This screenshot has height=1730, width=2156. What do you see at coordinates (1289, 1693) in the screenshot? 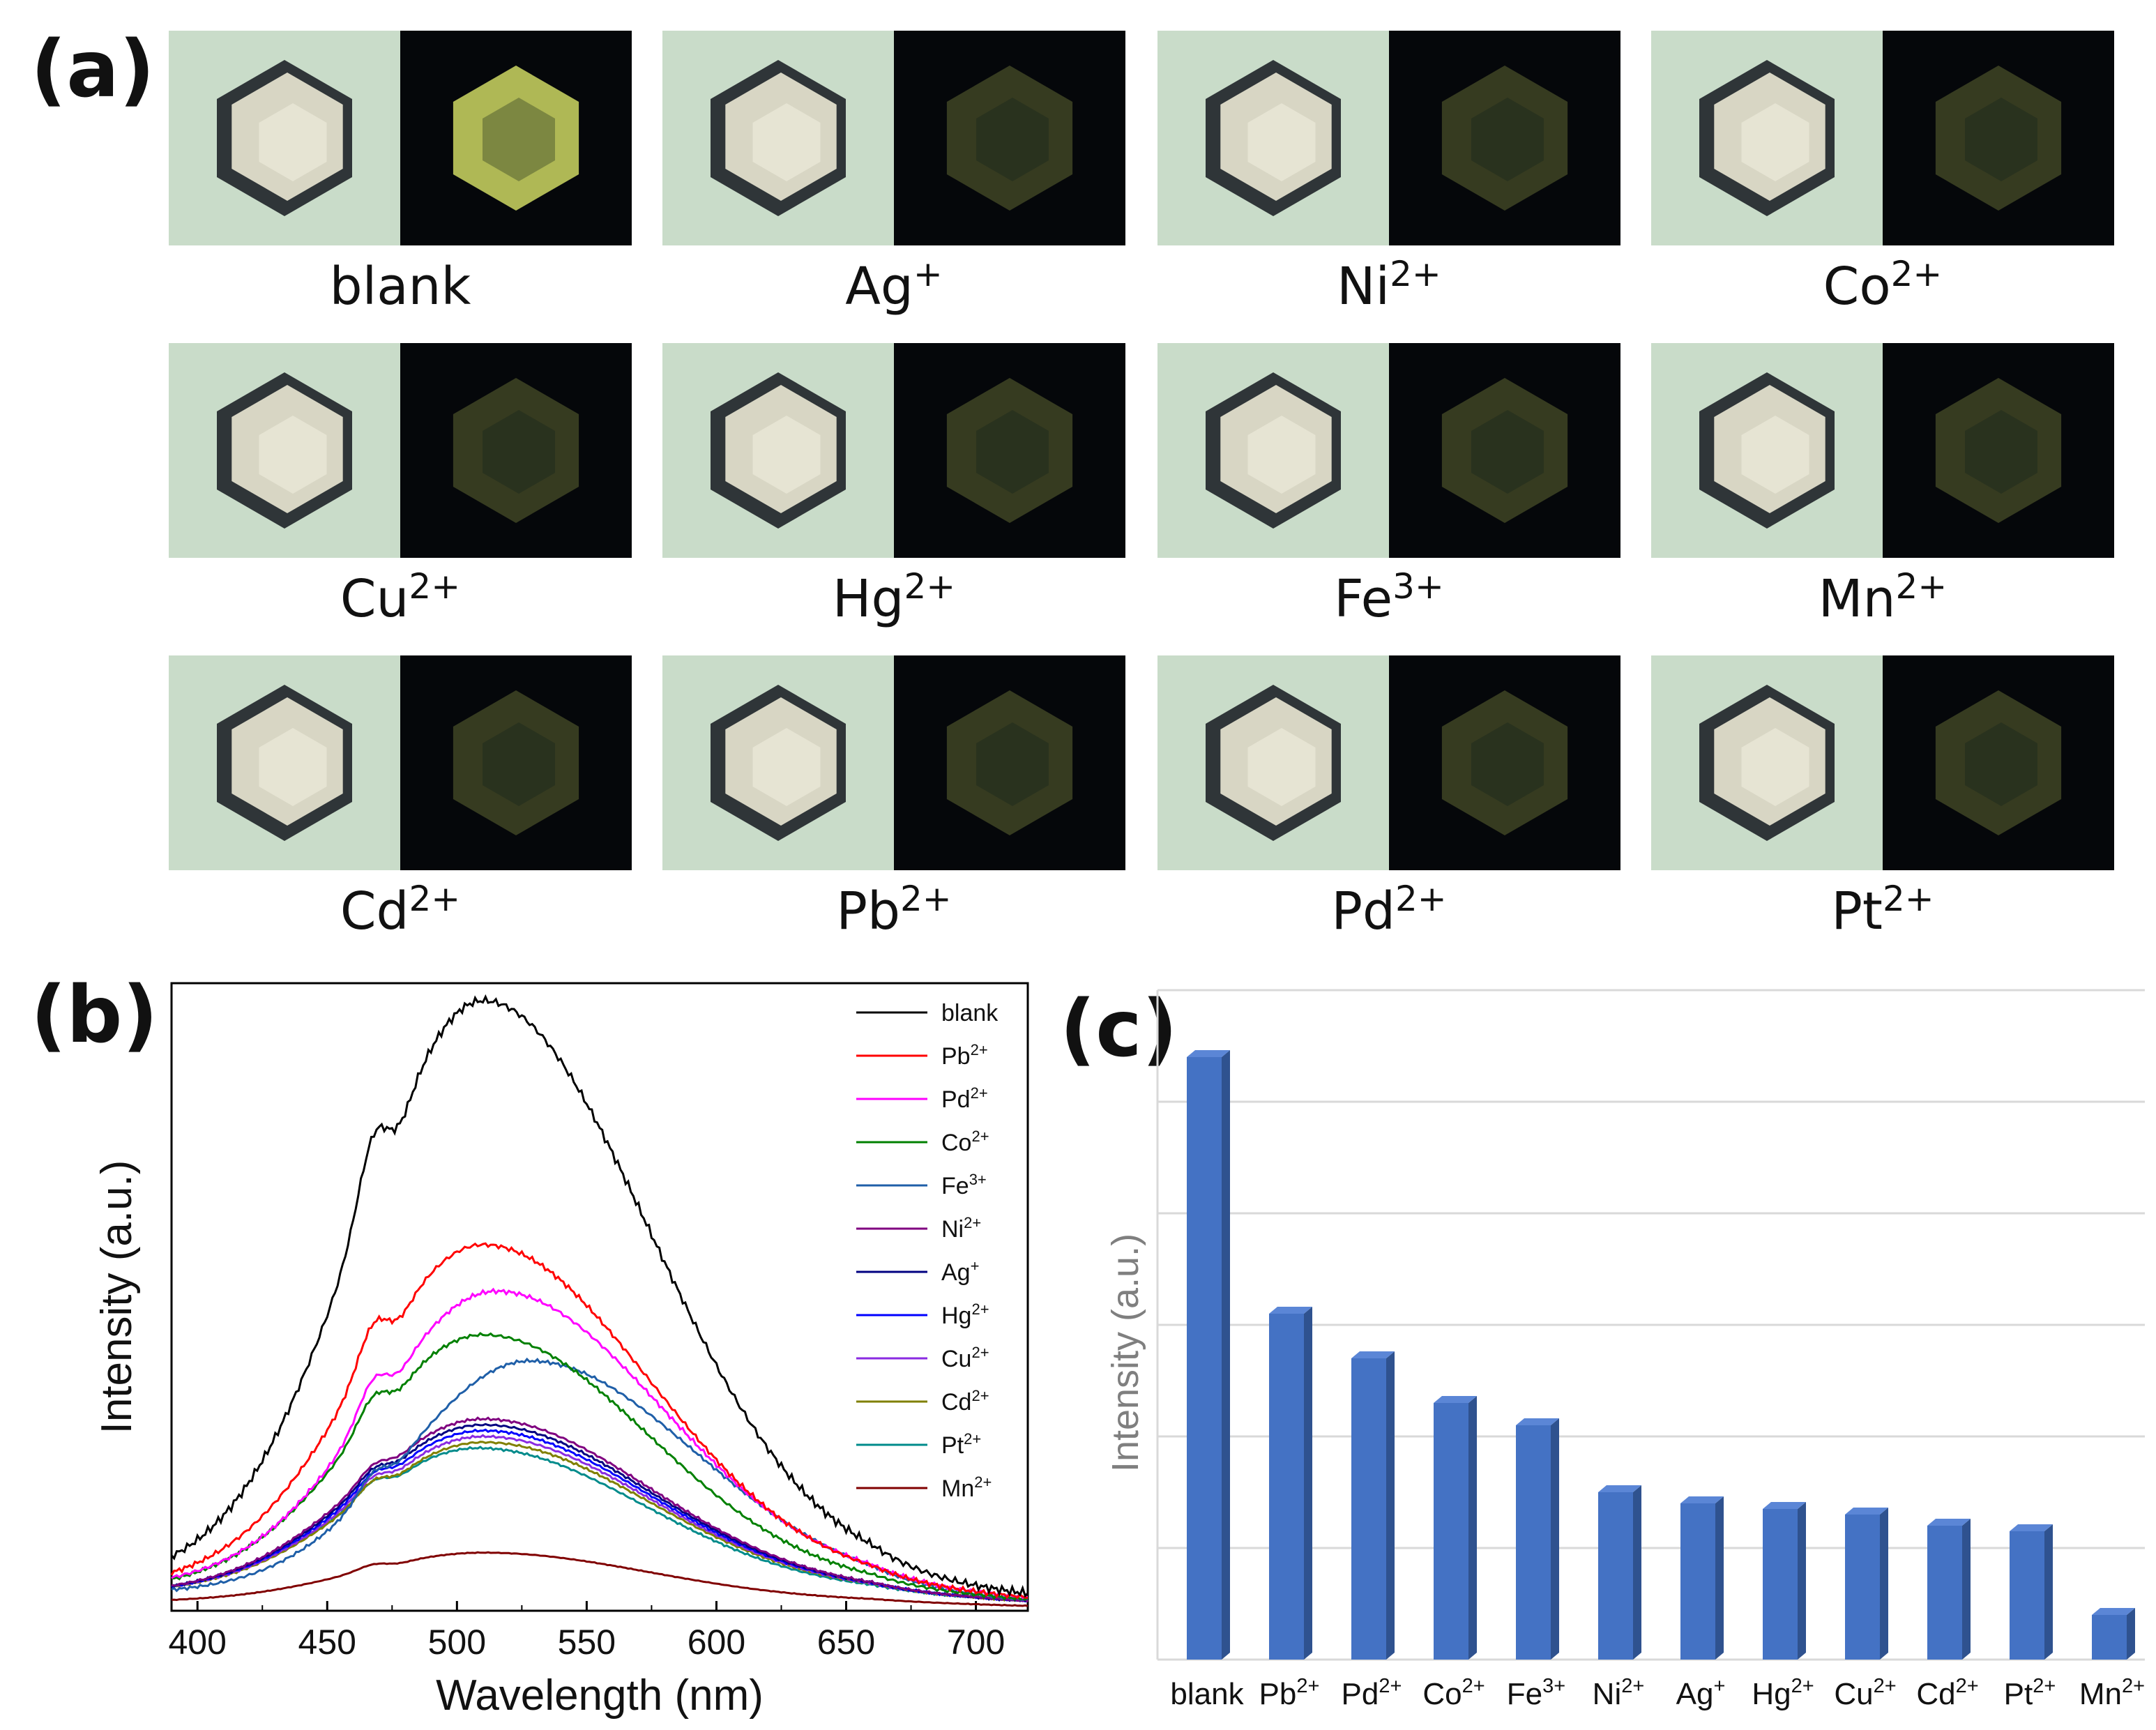
I see `category-label: Pb2+` at bounding box center [1289, 1693].